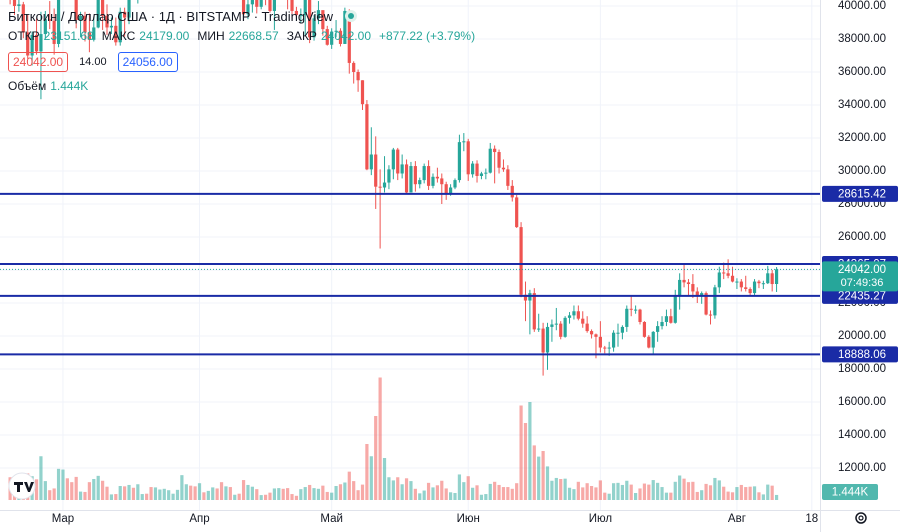 This screenshot has width=900, height=532. I want to click on y-tick-label: 12000.00, so click(862, 468).